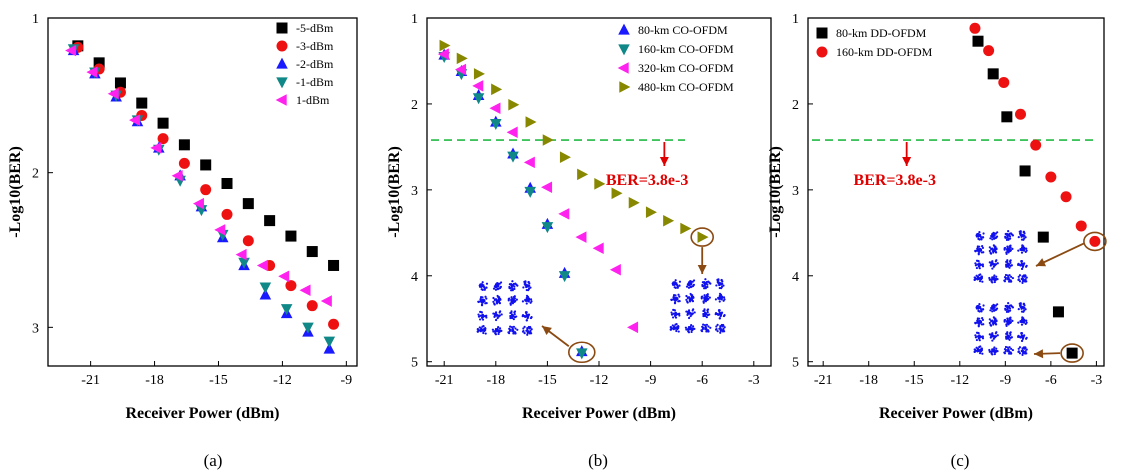  Describe the element at coordinates (414, 363) in the screenshot. I see `y-tick-label: 5` at that location.